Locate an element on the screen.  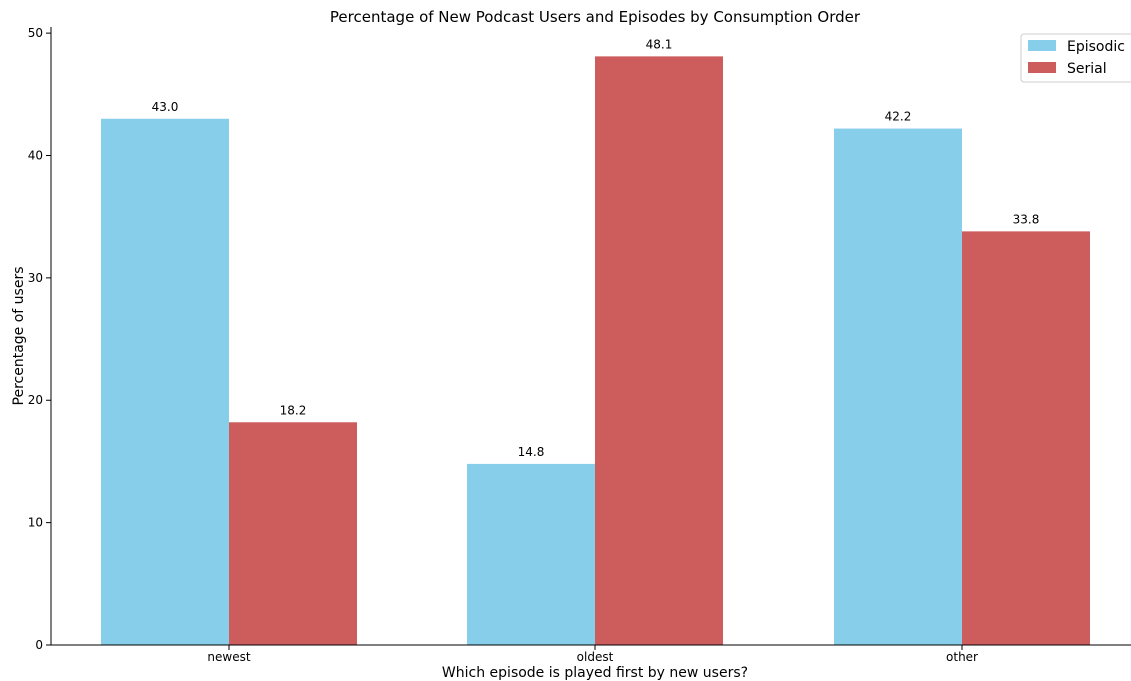
y-axis-ticks: 0 10 20 30 40 50 is located at coordinates (39, 339).